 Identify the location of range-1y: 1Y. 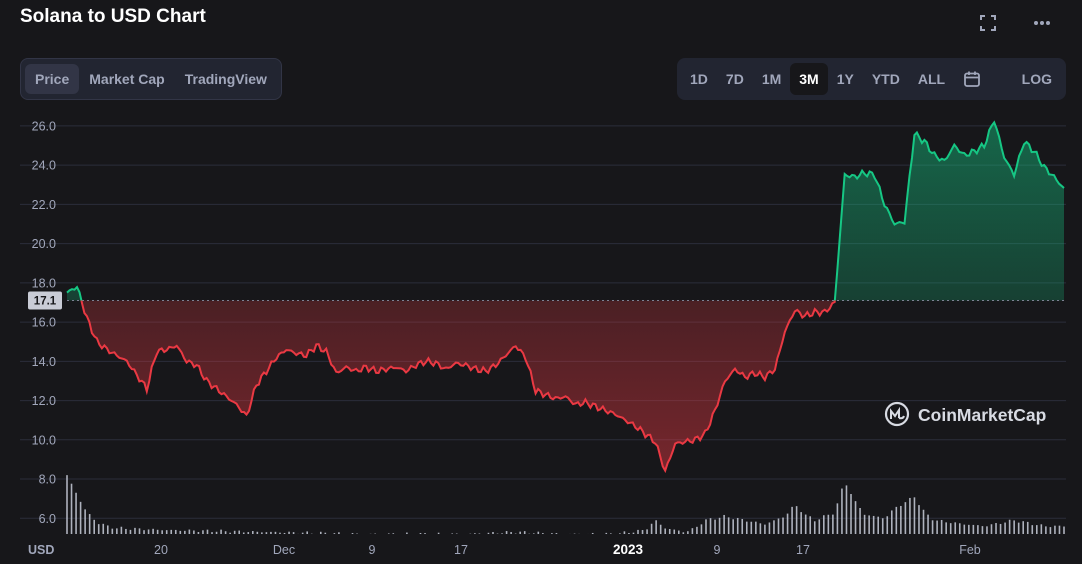
(845, 79).